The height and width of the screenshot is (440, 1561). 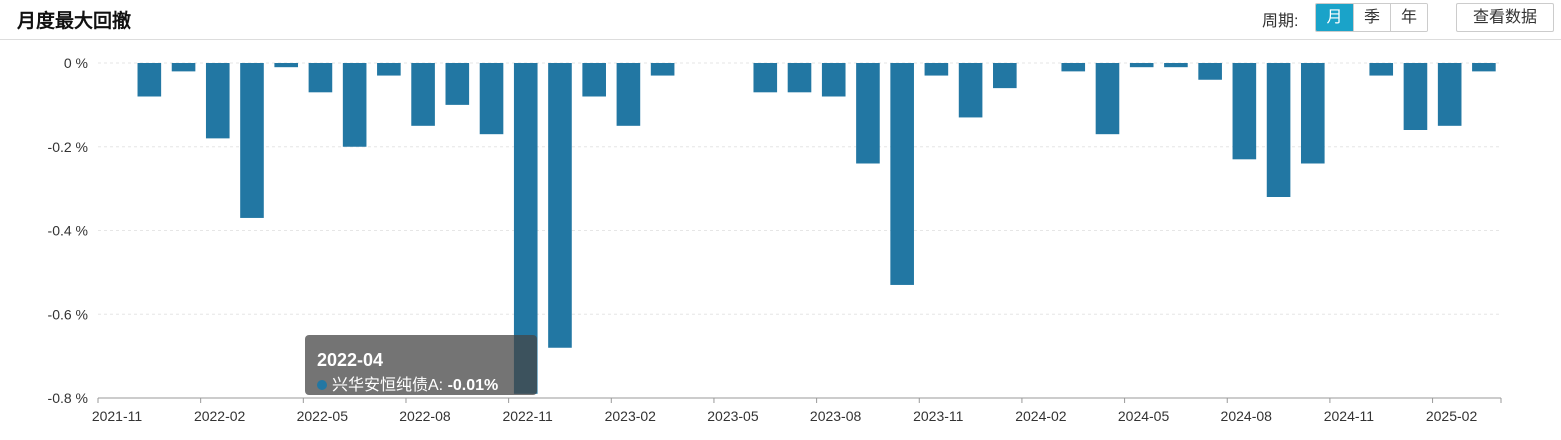 What do you see at coordinates (117, 416) in the screenshot?
I see `x-tick-label: 2021-11` at bounding box center [117, 416].